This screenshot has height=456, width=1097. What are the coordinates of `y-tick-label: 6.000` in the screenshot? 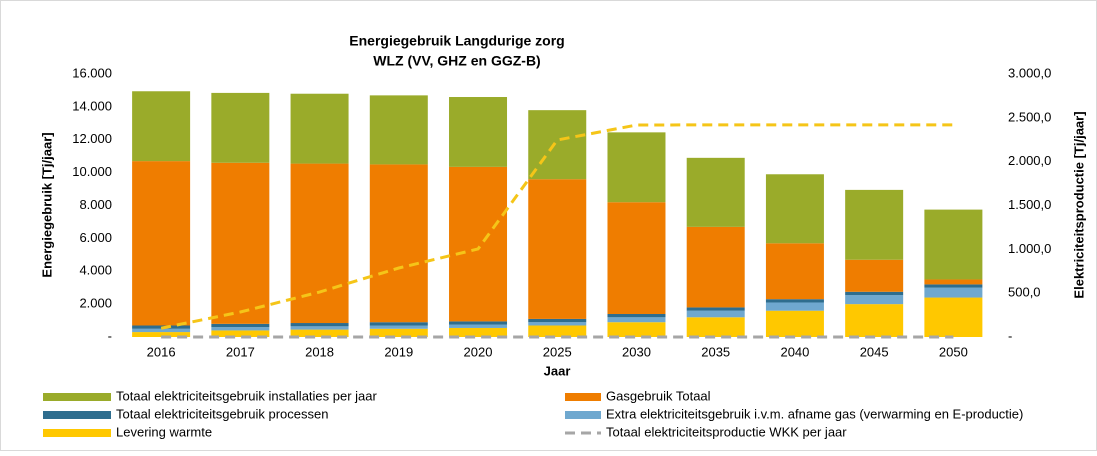 It's located at (95, 237).